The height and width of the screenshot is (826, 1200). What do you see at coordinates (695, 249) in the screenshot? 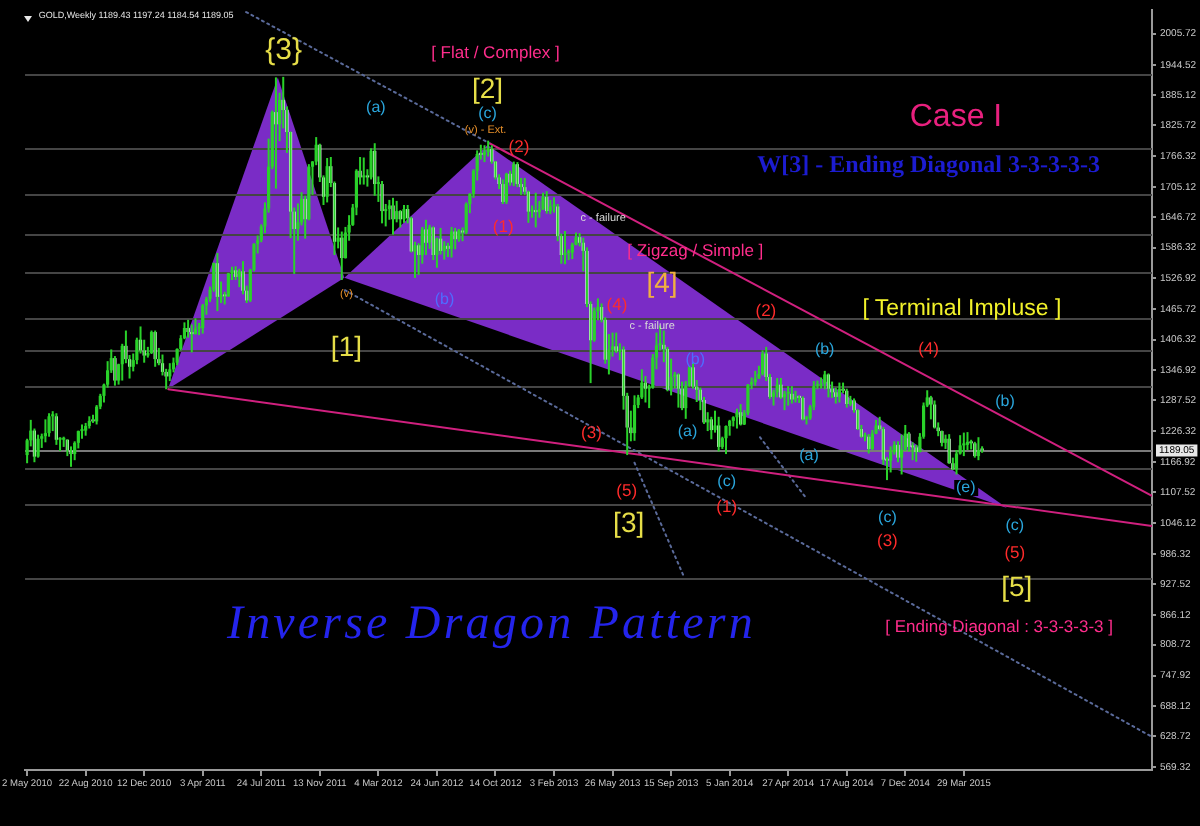
I see `annotation: [ Zigzag / Simple ]` at bounding box center [695, 249].